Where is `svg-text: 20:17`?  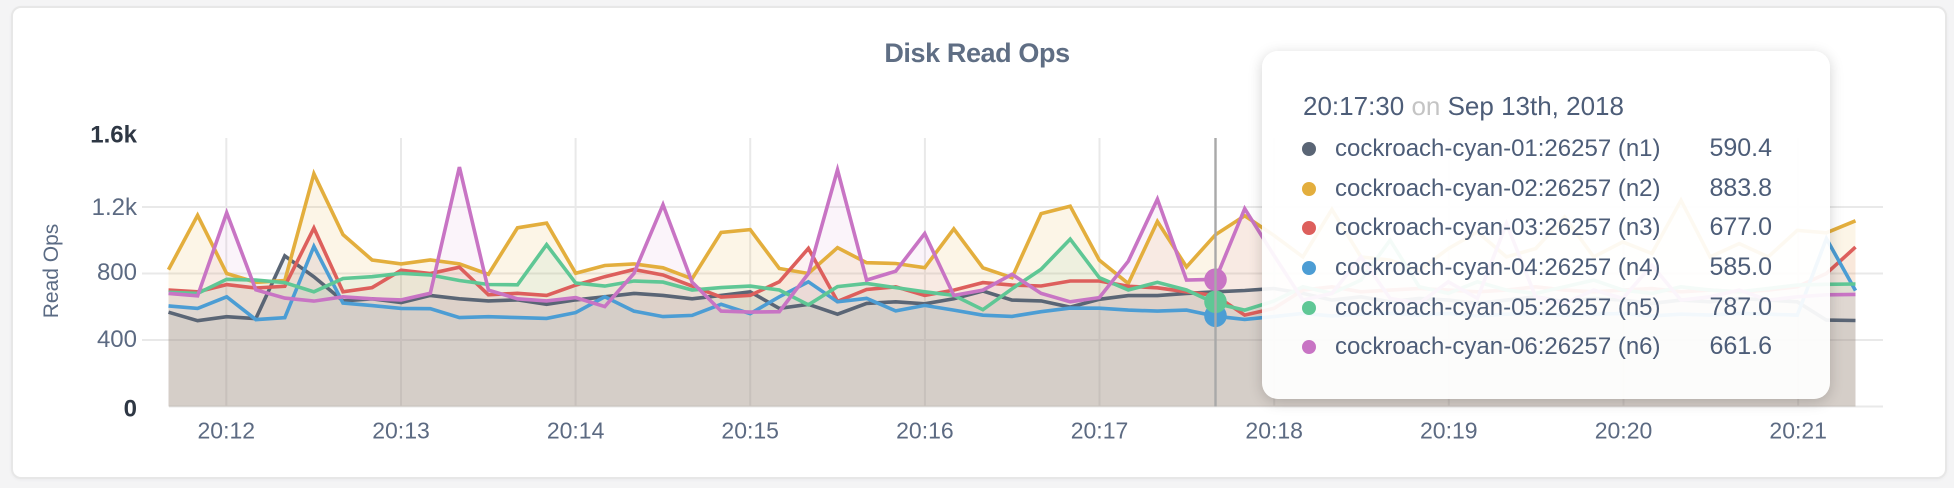 svg-text: 20:17 is located at coordinates (1100, 431).